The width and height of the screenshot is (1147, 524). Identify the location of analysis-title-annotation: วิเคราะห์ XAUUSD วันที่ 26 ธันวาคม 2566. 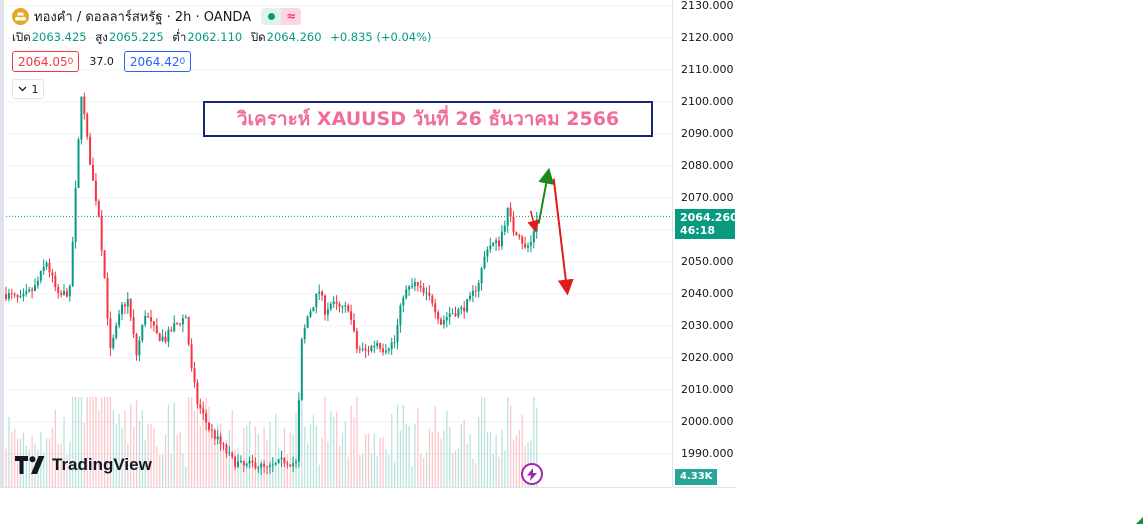
(428, 119).